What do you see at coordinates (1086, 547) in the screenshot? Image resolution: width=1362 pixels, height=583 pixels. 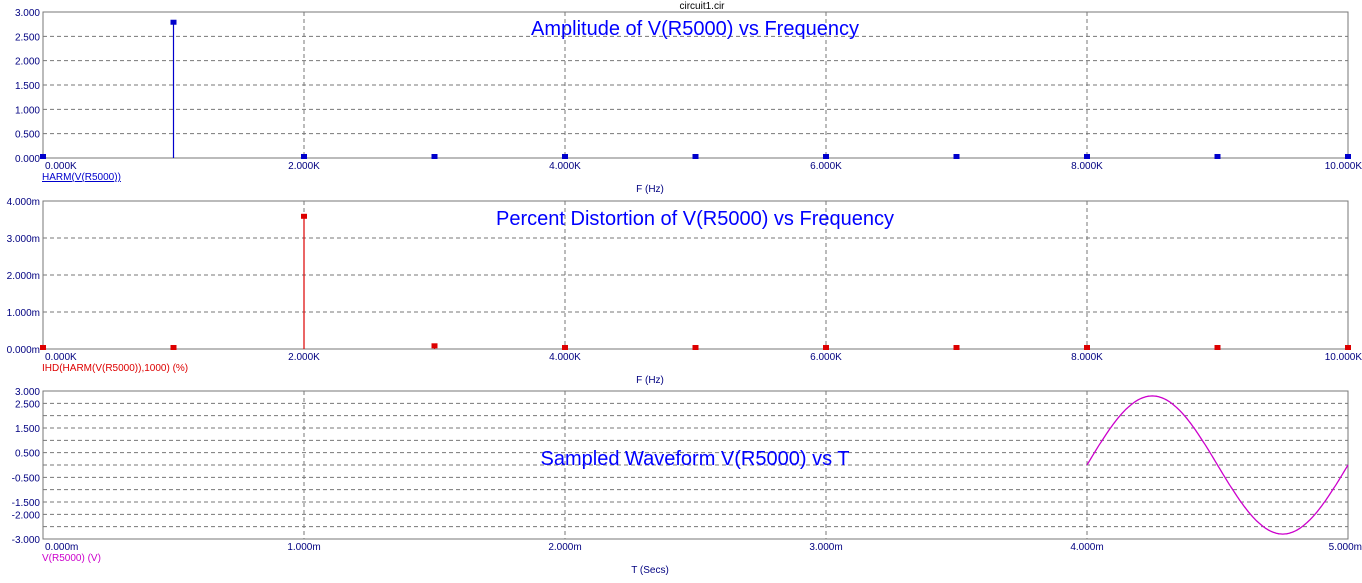 I see `x-tick-label: 4.000m` at bounding box center [1086, 547].